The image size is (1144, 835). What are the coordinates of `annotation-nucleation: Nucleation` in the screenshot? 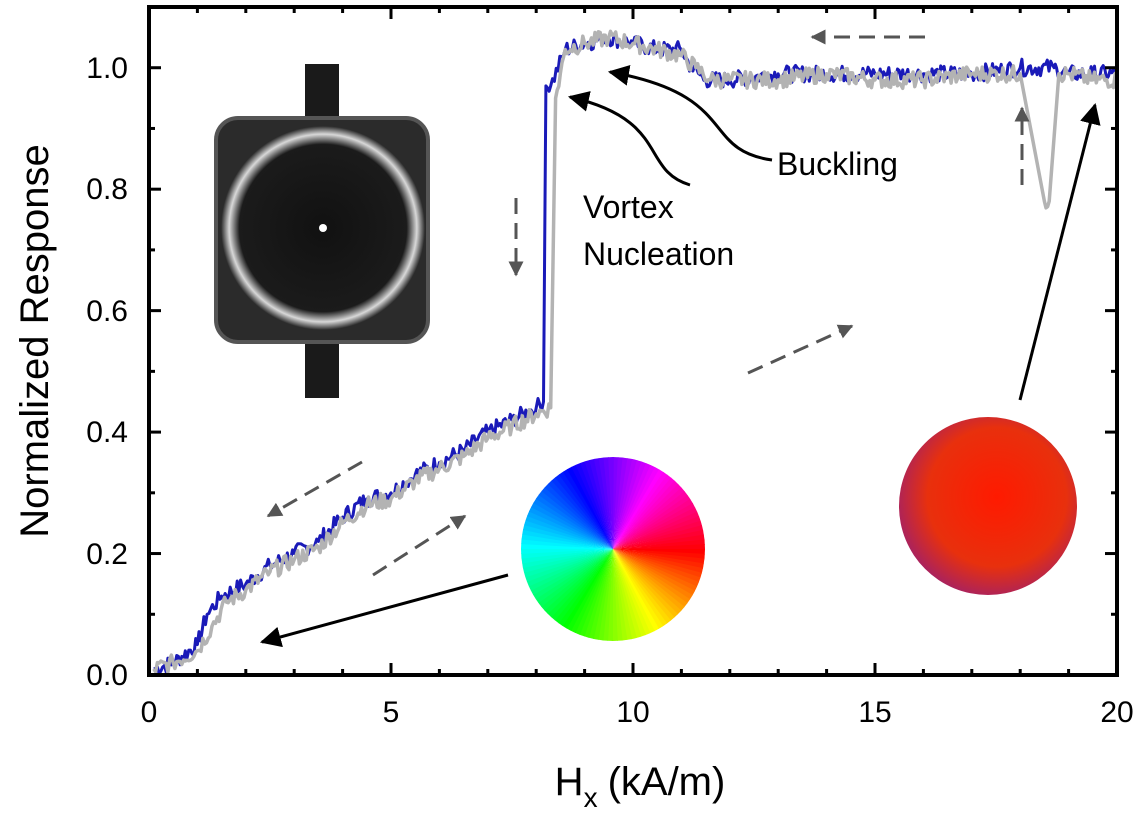 It's located at (658, 254).